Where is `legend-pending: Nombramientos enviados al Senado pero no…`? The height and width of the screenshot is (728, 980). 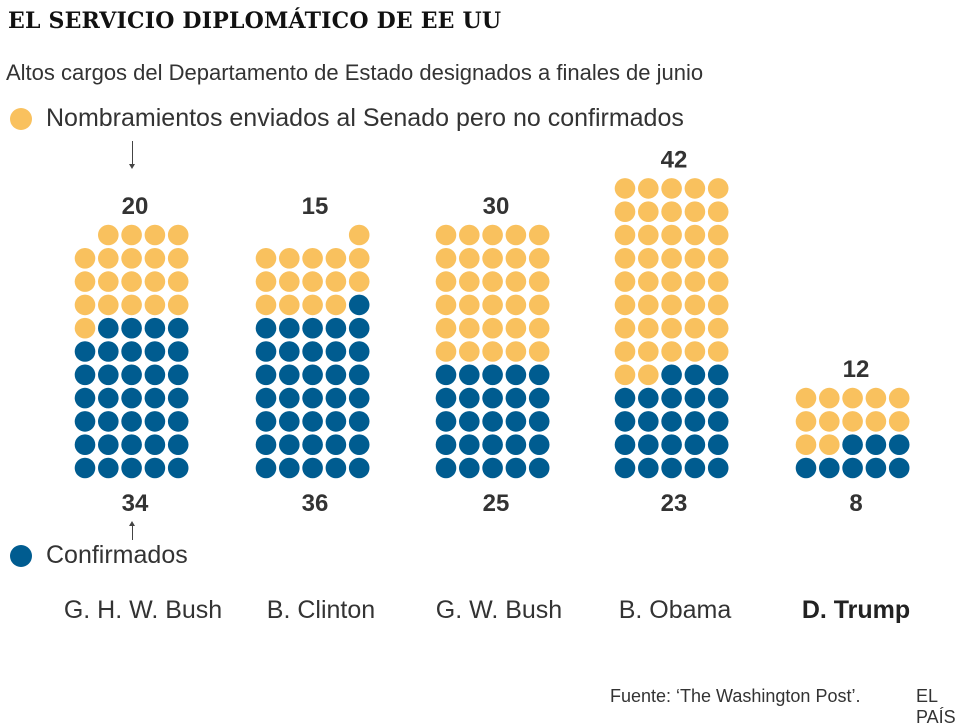 legend-pending: Nombramientos enviados al Senado pero no… is located at coordinates (347, 118).